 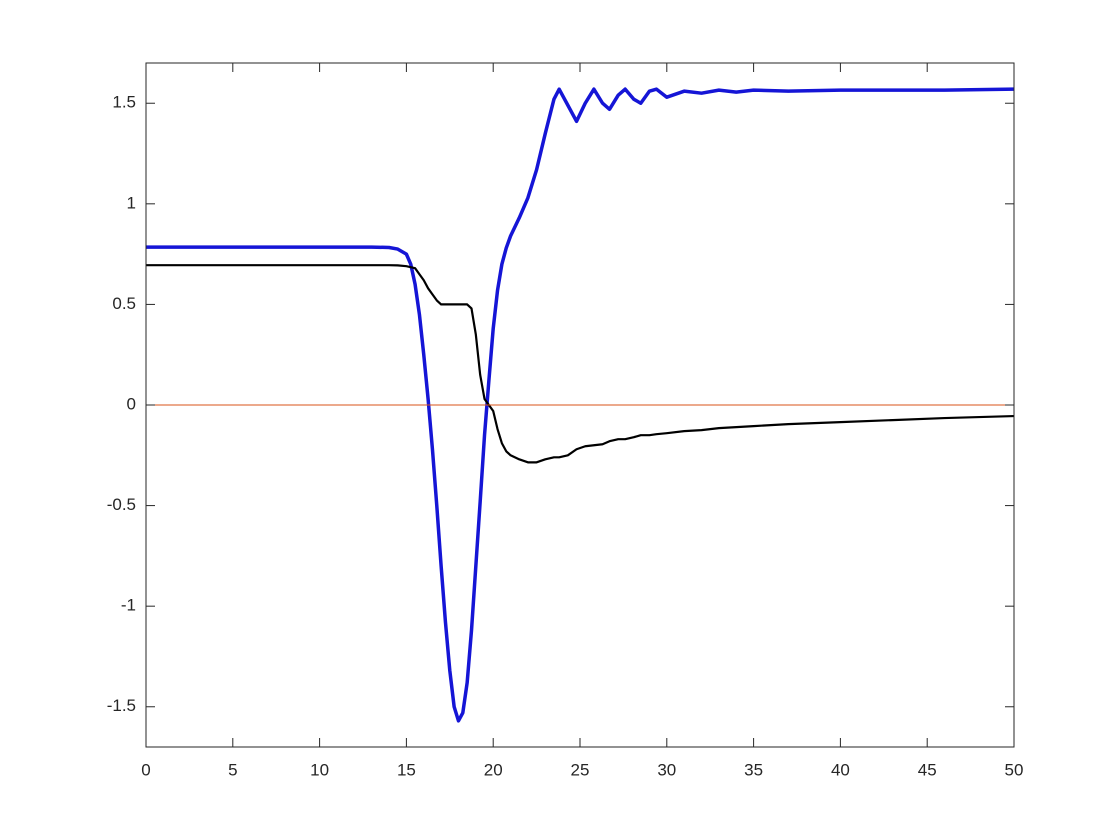 What do you see at coordinates (145, 769) in the screenshot?
I see `x-tick-label: 0` at bounding box center [145, 769].